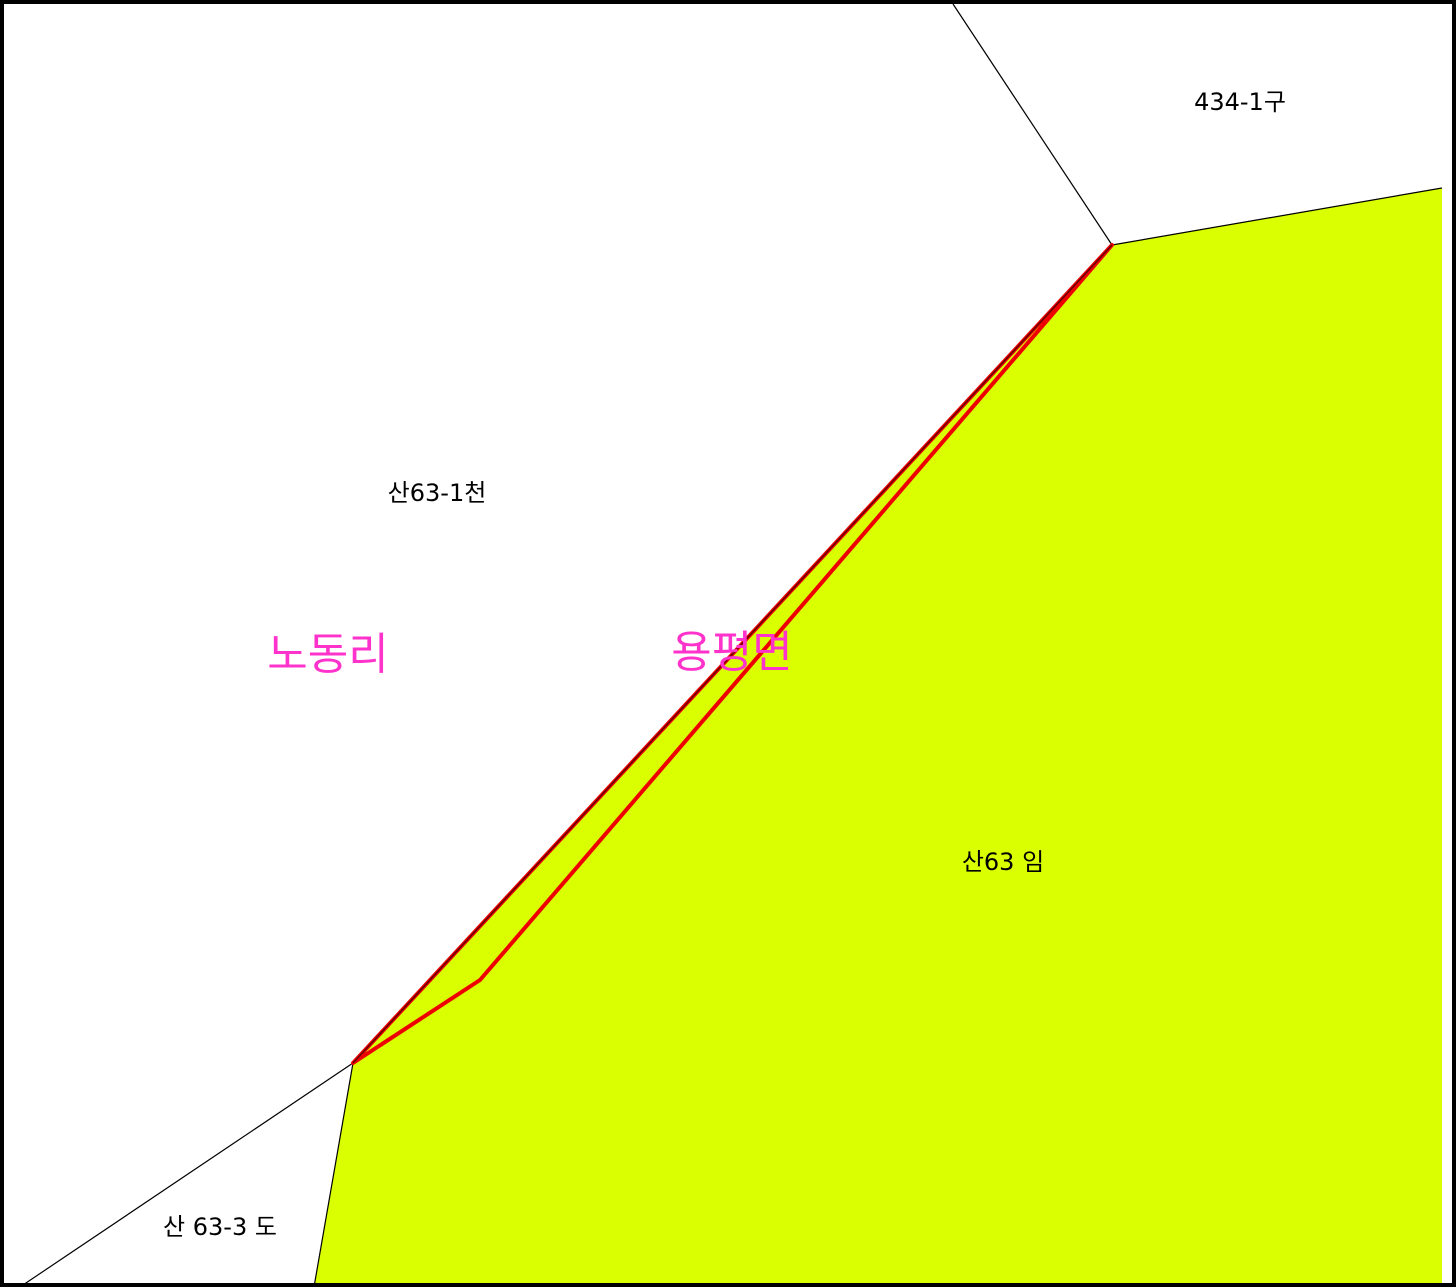  I want to click on parcel-label: 산63-1천, so click(437, 493).